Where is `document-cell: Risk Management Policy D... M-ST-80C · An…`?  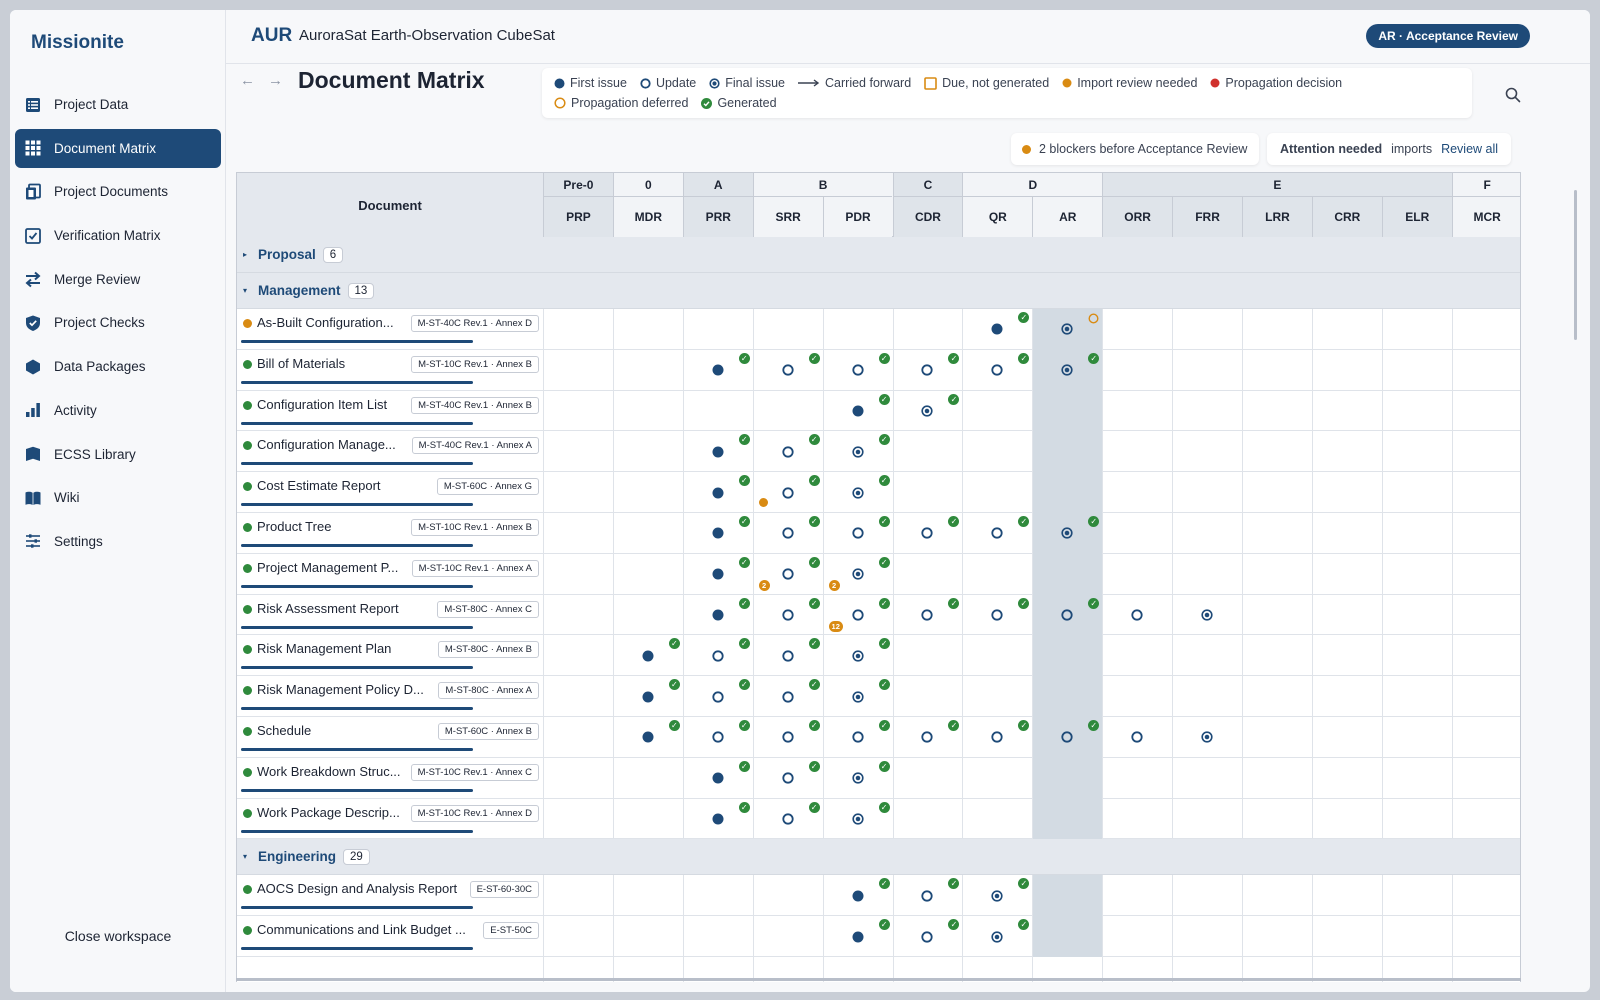 document-cell: Risk Management Policy D... M-ST-80C · An… is located at coordinates (390, 696).